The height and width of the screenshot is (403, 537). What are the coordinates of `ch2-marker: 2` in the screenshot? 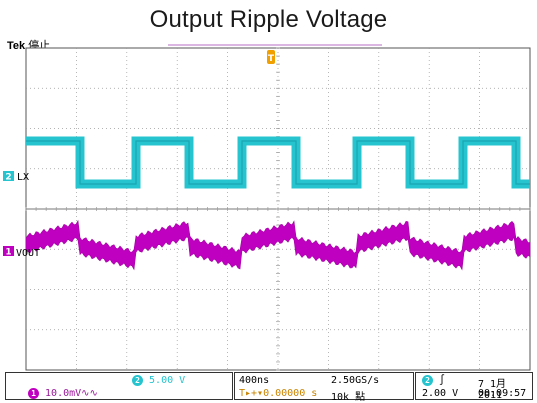 It's located at (8, 177).